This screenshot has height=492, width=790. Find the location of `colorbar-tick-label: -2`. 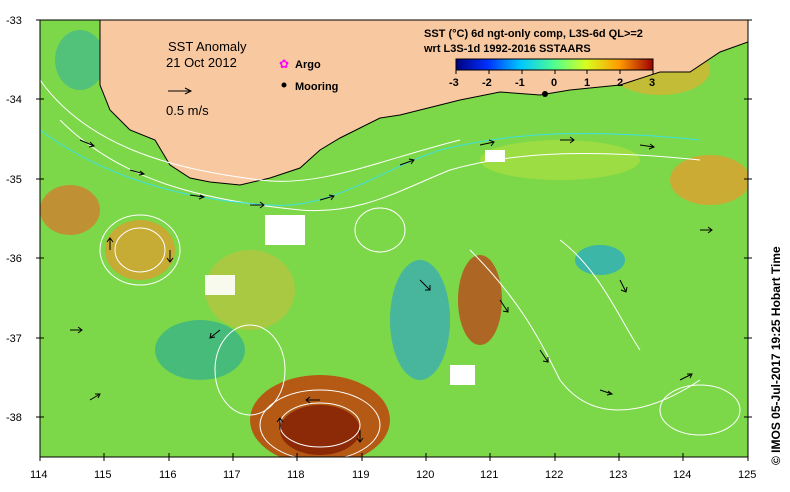

colorbar-tick-label: -2 is located at coordinates (487, 83).